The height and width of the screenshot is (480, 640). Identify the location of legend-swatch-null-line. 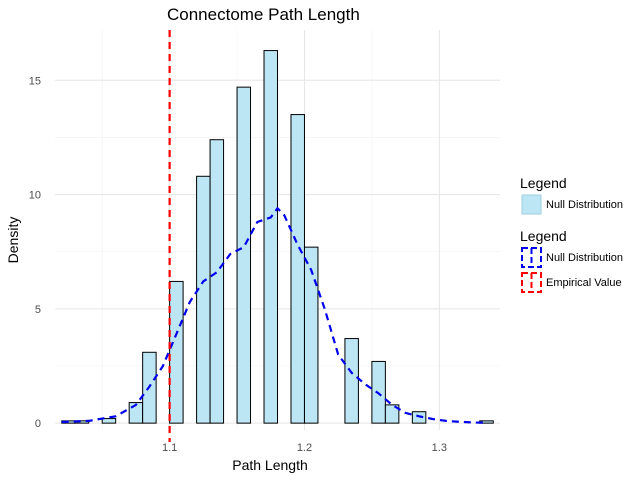
(531, 257).